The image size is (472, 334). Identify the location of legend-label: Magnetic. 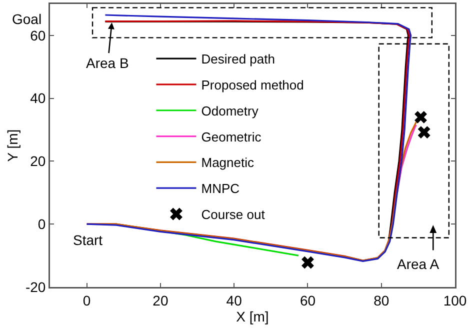
(227, 162).